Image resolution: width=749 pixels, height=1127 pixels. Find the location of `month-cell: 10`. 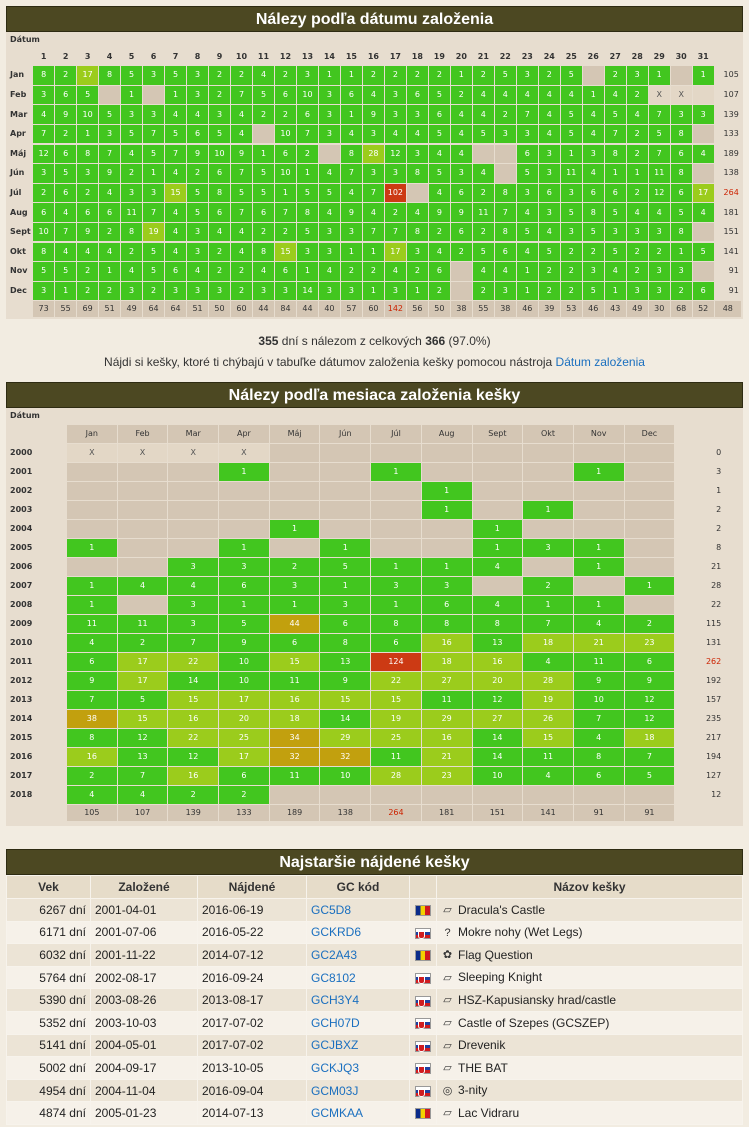

month-cell: 10 is located at coordinates (244, 681).